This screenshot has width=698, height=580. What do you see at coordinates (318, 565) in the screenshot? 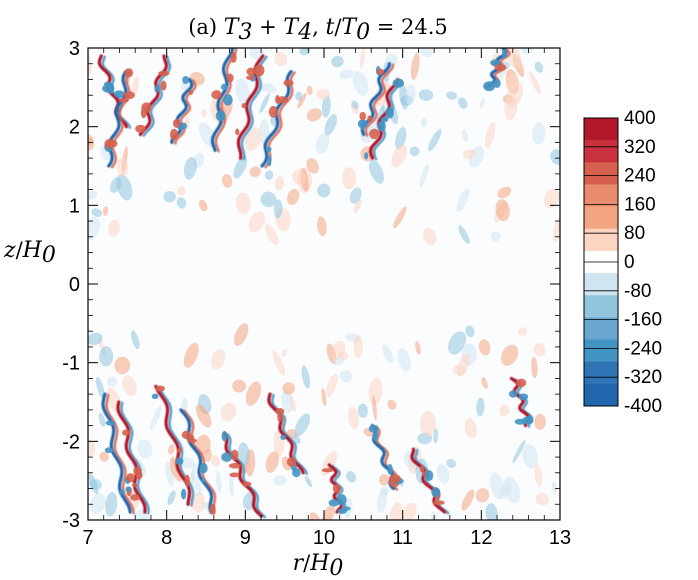
I see `x-axis-label: r/H0` at bounding box center [318, 565].